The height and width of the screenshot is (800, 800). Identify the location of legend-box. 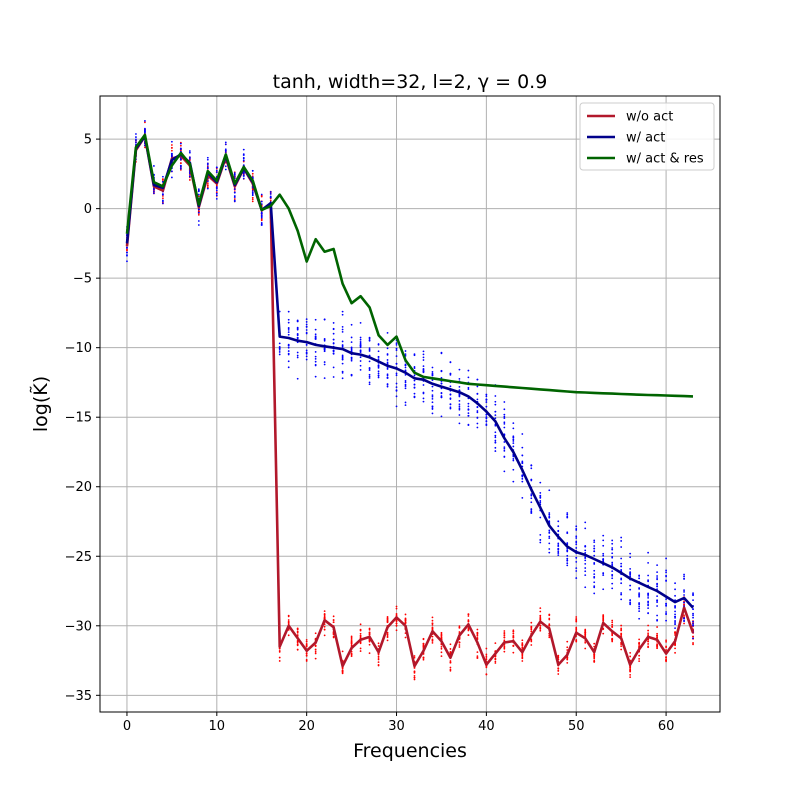
(647, 136).